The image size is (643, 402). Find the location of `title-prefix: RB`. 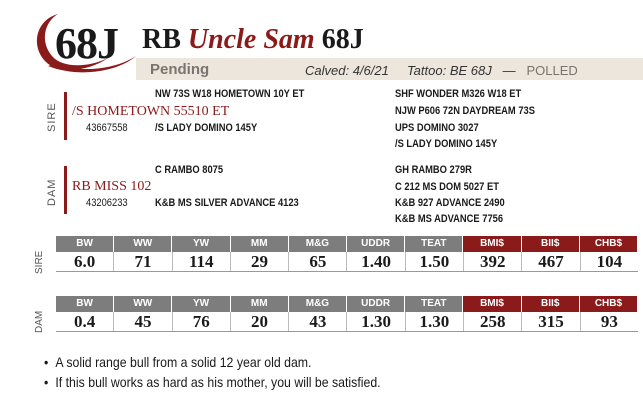

title-prefix: RB is located at coordinates (161, 39).